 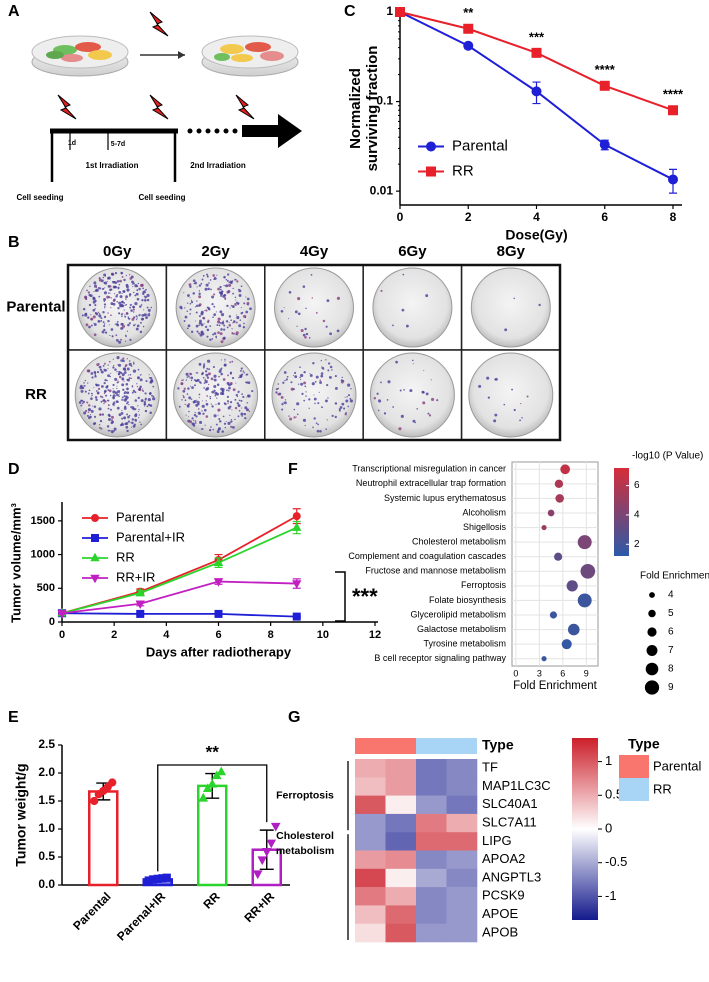 I want to click on colorbar-tick-label: 0.5, so click(x=614, y=794).